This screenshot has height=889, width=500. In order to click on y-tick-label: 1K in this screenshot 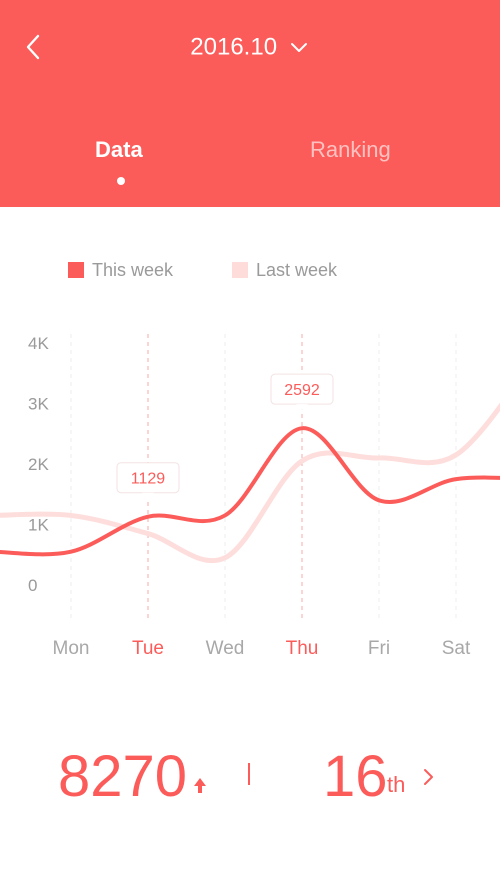, I will do `click(38, 525)`.